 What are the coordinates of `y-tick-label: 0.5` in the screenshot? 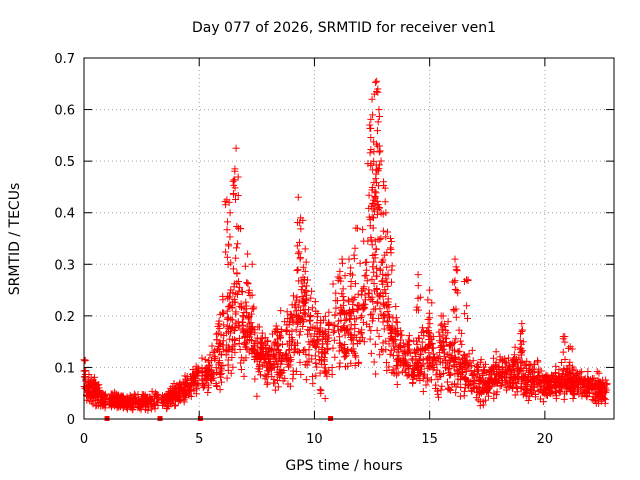 It's located at (64, 162).